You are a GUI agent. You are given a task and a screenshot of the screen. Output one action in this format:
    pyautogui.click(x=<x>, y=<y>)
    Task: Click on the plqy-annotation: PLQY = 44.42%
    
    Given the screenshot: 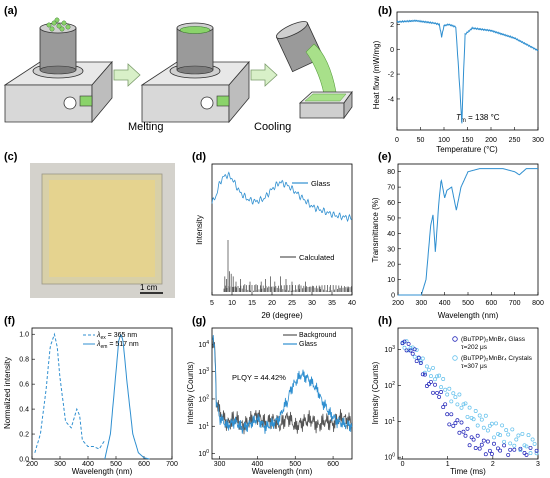 What is the action you would take?
    pyautogui.click(x=259, y=377)
    